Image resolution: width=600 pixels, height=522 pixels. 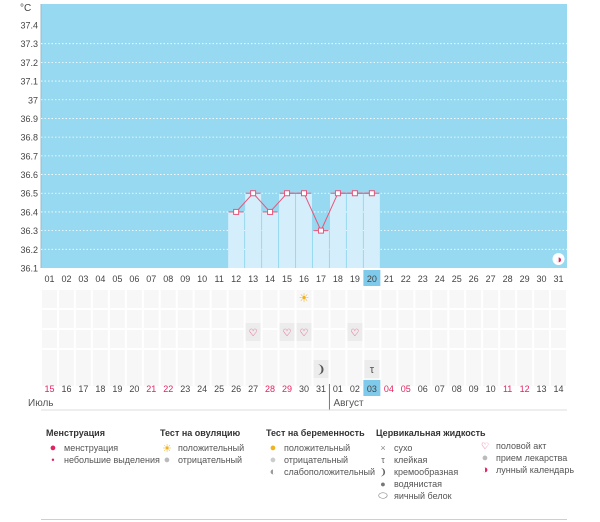 What do you see at coordinates (270, 389) in the screenshot?
I see `calendar-date: 28` at bounding box center [270, 389].